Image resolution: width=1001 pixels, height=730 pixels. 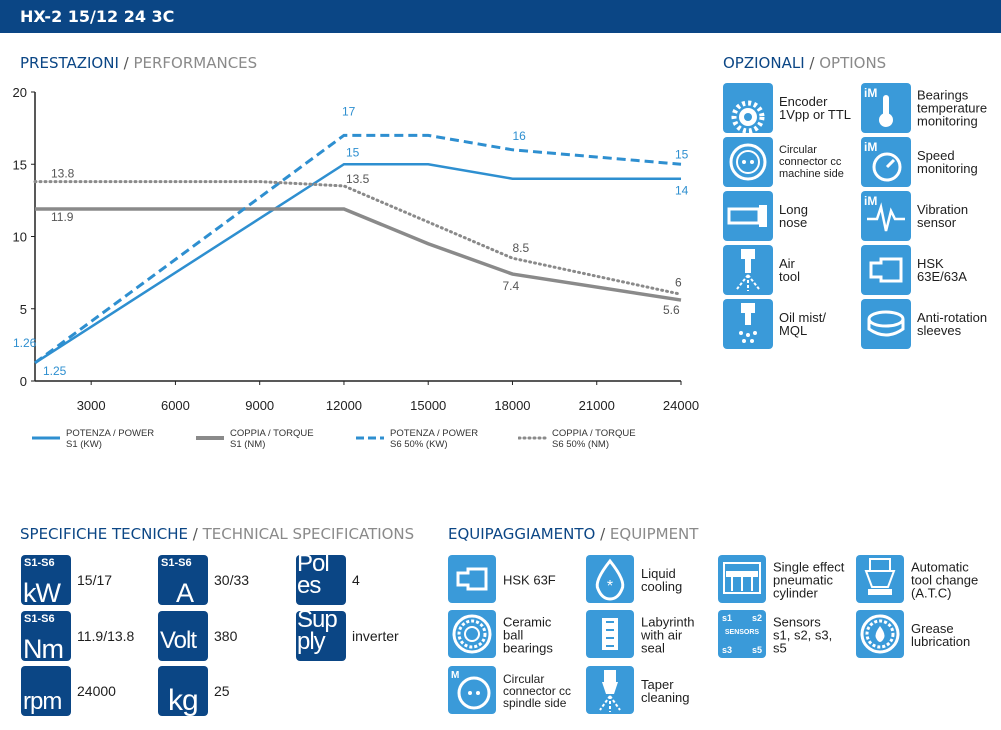 What do you see at coordinates (928, 108) in the screenshot?
I see `option-bearings-temperature: iM Bearings temperature monitoring` at bounding box center [928, 108].